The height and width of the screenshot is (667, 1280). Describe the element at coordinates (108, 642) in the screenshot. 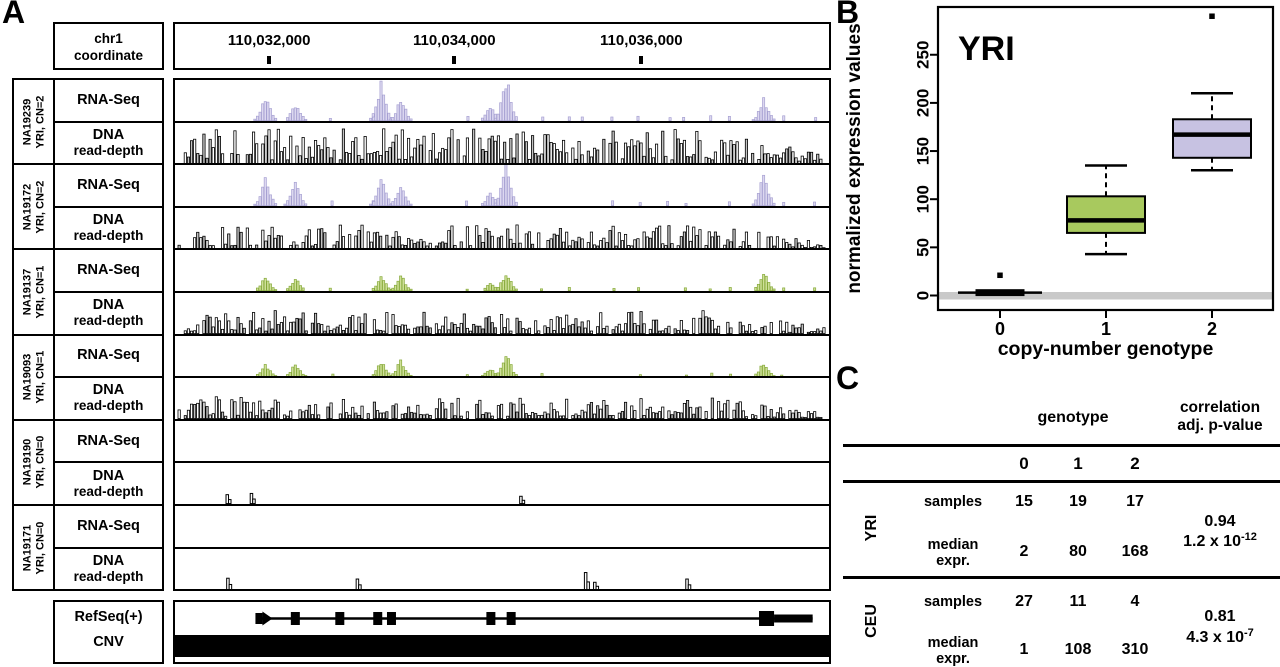

I see `cnv-label: CNV` at that location.